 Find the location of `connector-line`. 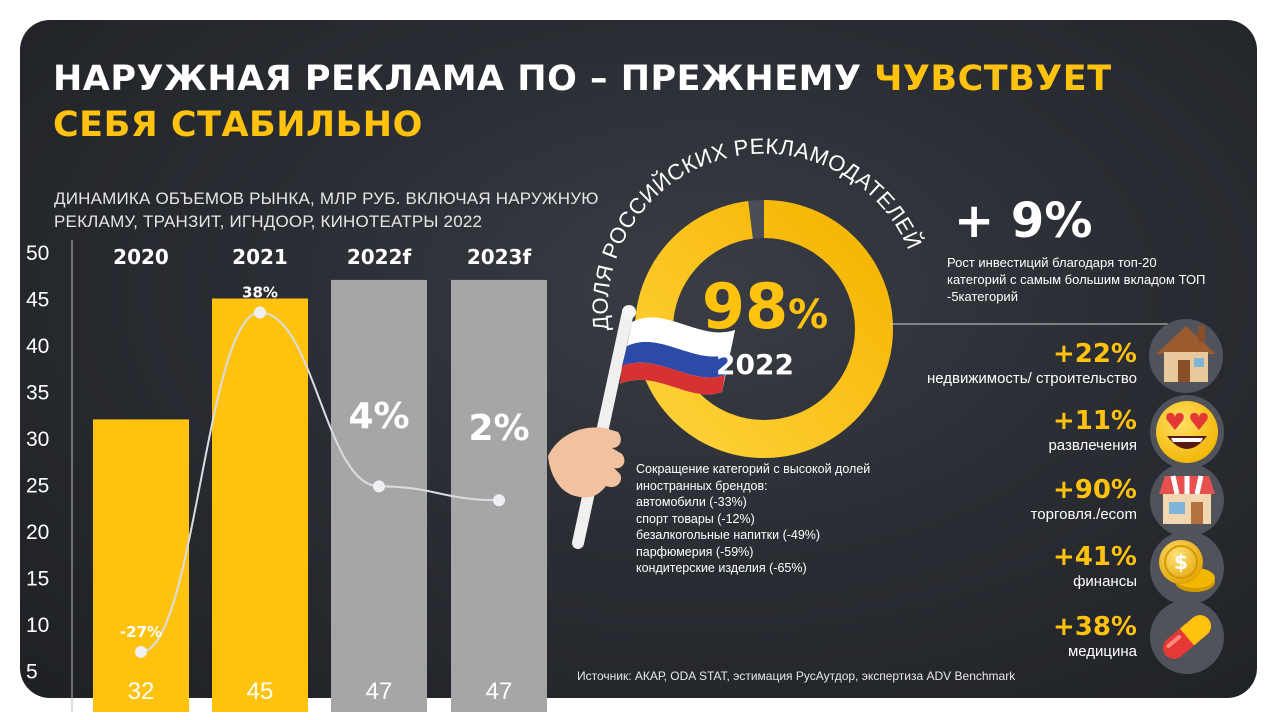

connector-line is located at coordinates (1031, 326).